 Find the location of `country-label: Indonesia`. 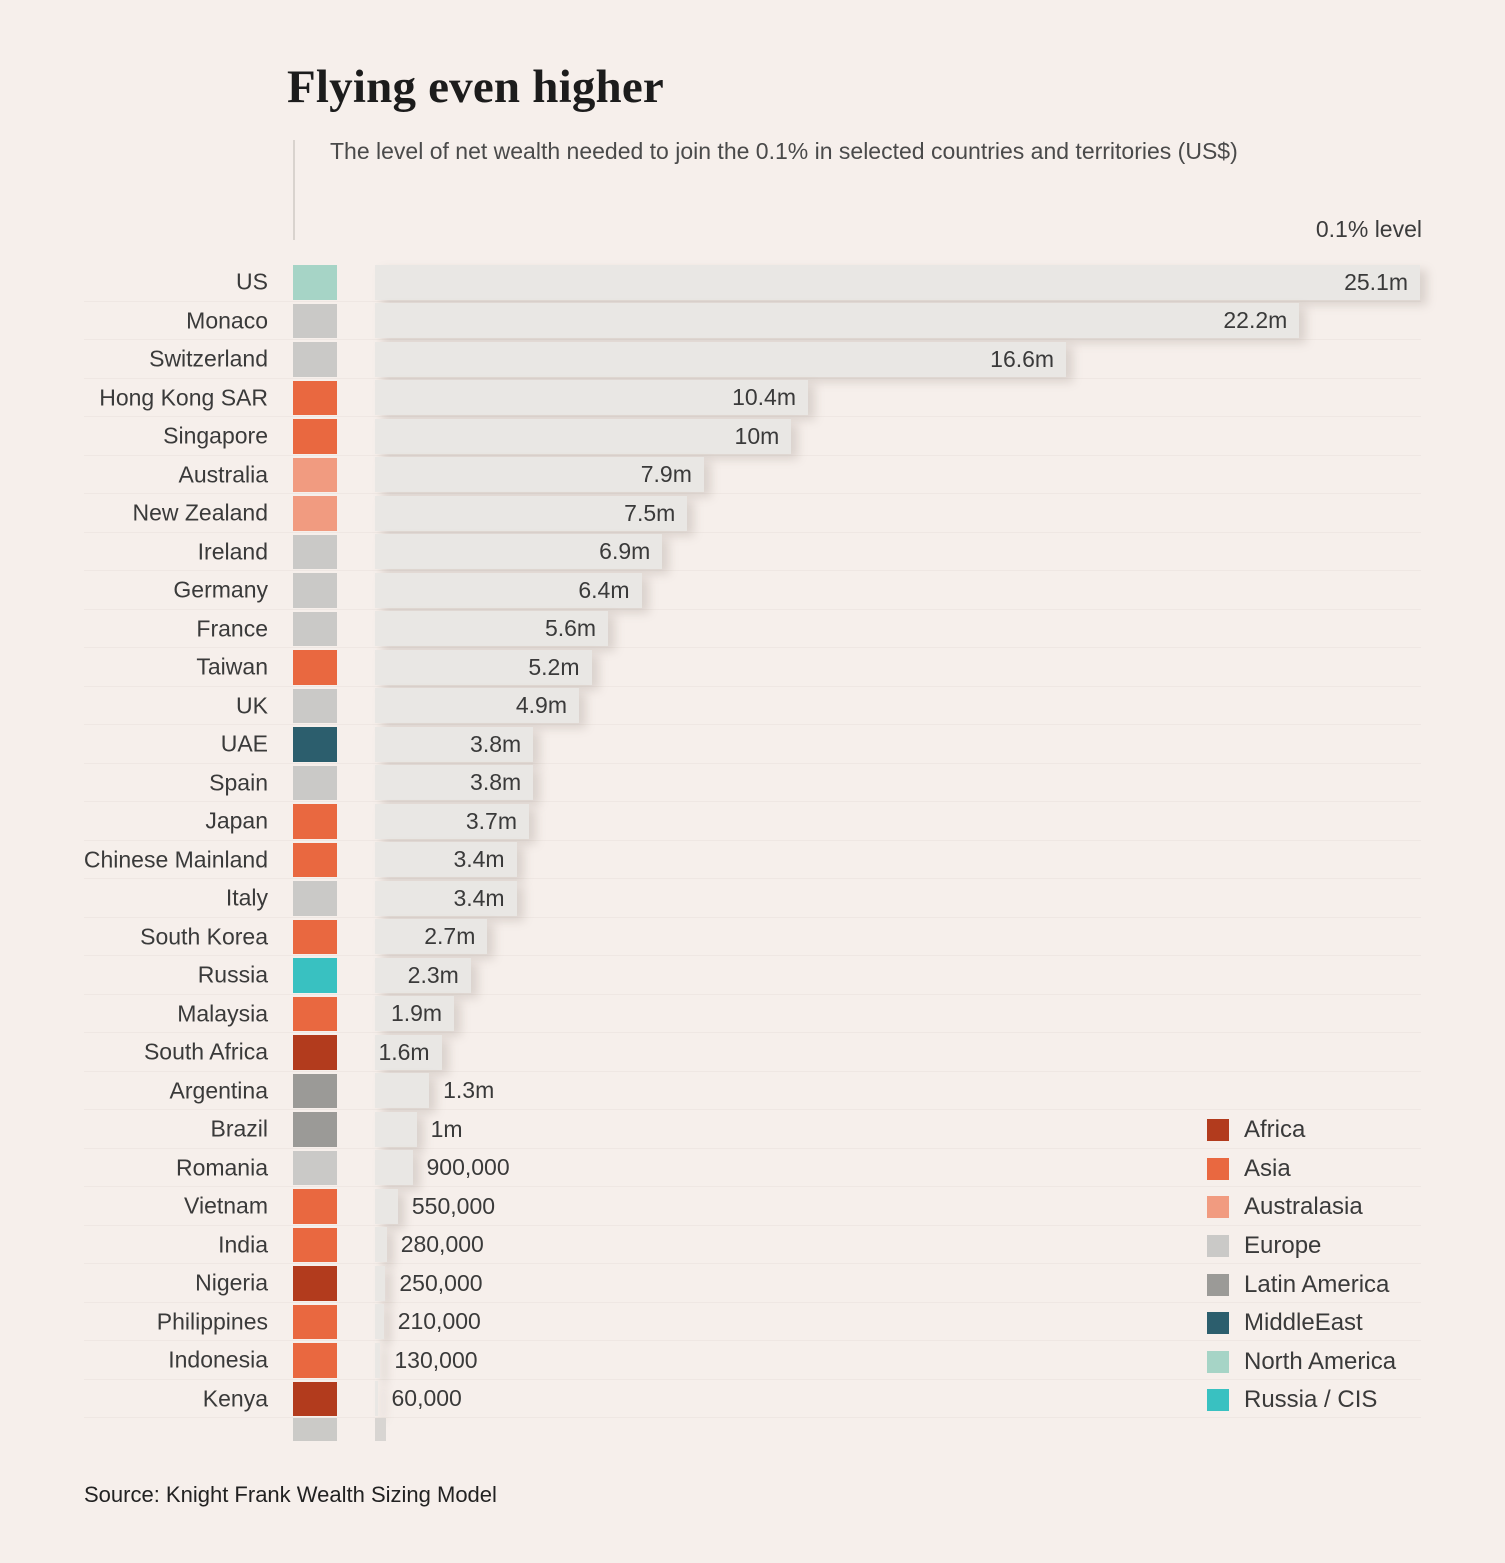

country-label: Indonesia is located at coordinates (218, 1359).